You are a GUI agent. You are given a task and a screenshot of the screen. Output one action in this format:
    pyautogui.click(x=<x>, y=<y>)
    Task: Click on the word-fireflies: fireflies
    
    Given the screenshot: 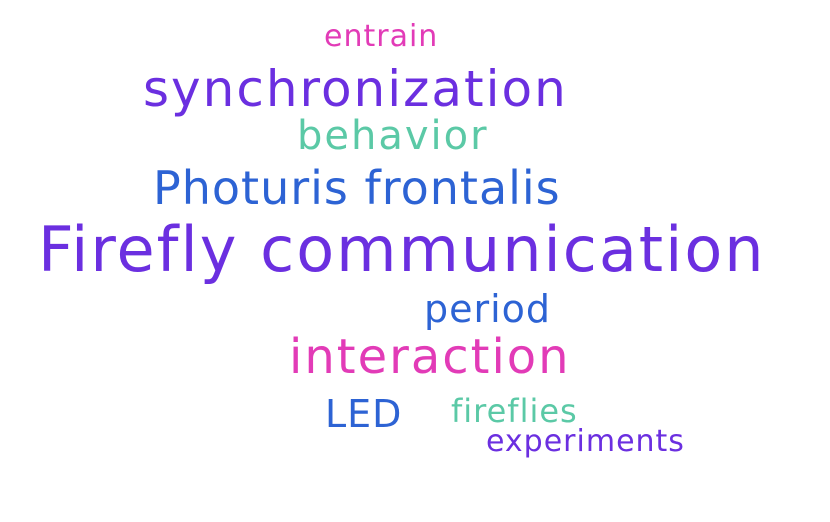 What is the action you would take?
    pyautogui.click(x=514, y=411)
    